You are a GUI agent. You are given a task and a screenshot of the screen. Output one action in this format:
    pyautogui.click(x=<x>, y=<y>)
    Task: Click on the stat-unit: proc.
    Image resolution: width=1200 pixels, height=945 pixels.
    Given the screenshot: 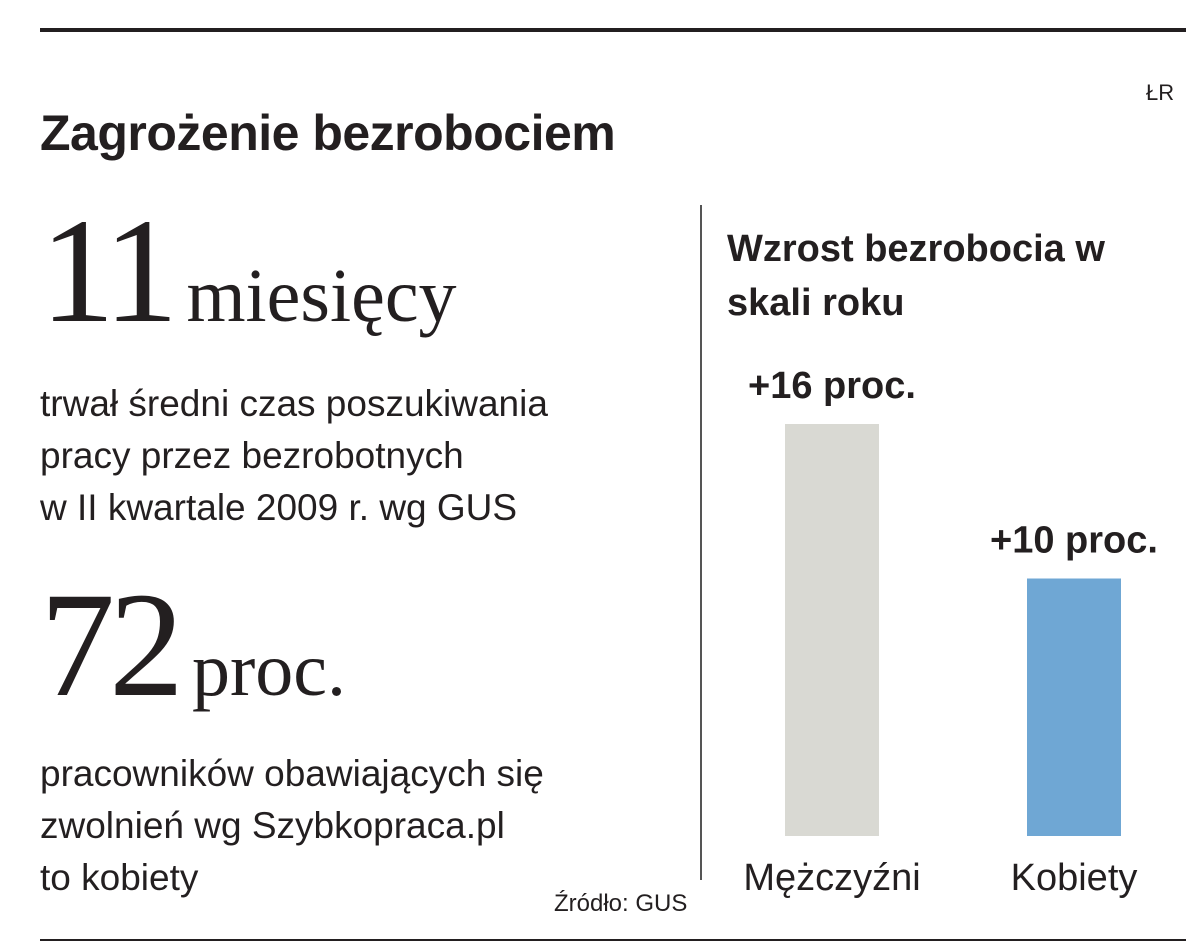 What is the action you would take?
    pyautogui.click(x=269, y=670)
    